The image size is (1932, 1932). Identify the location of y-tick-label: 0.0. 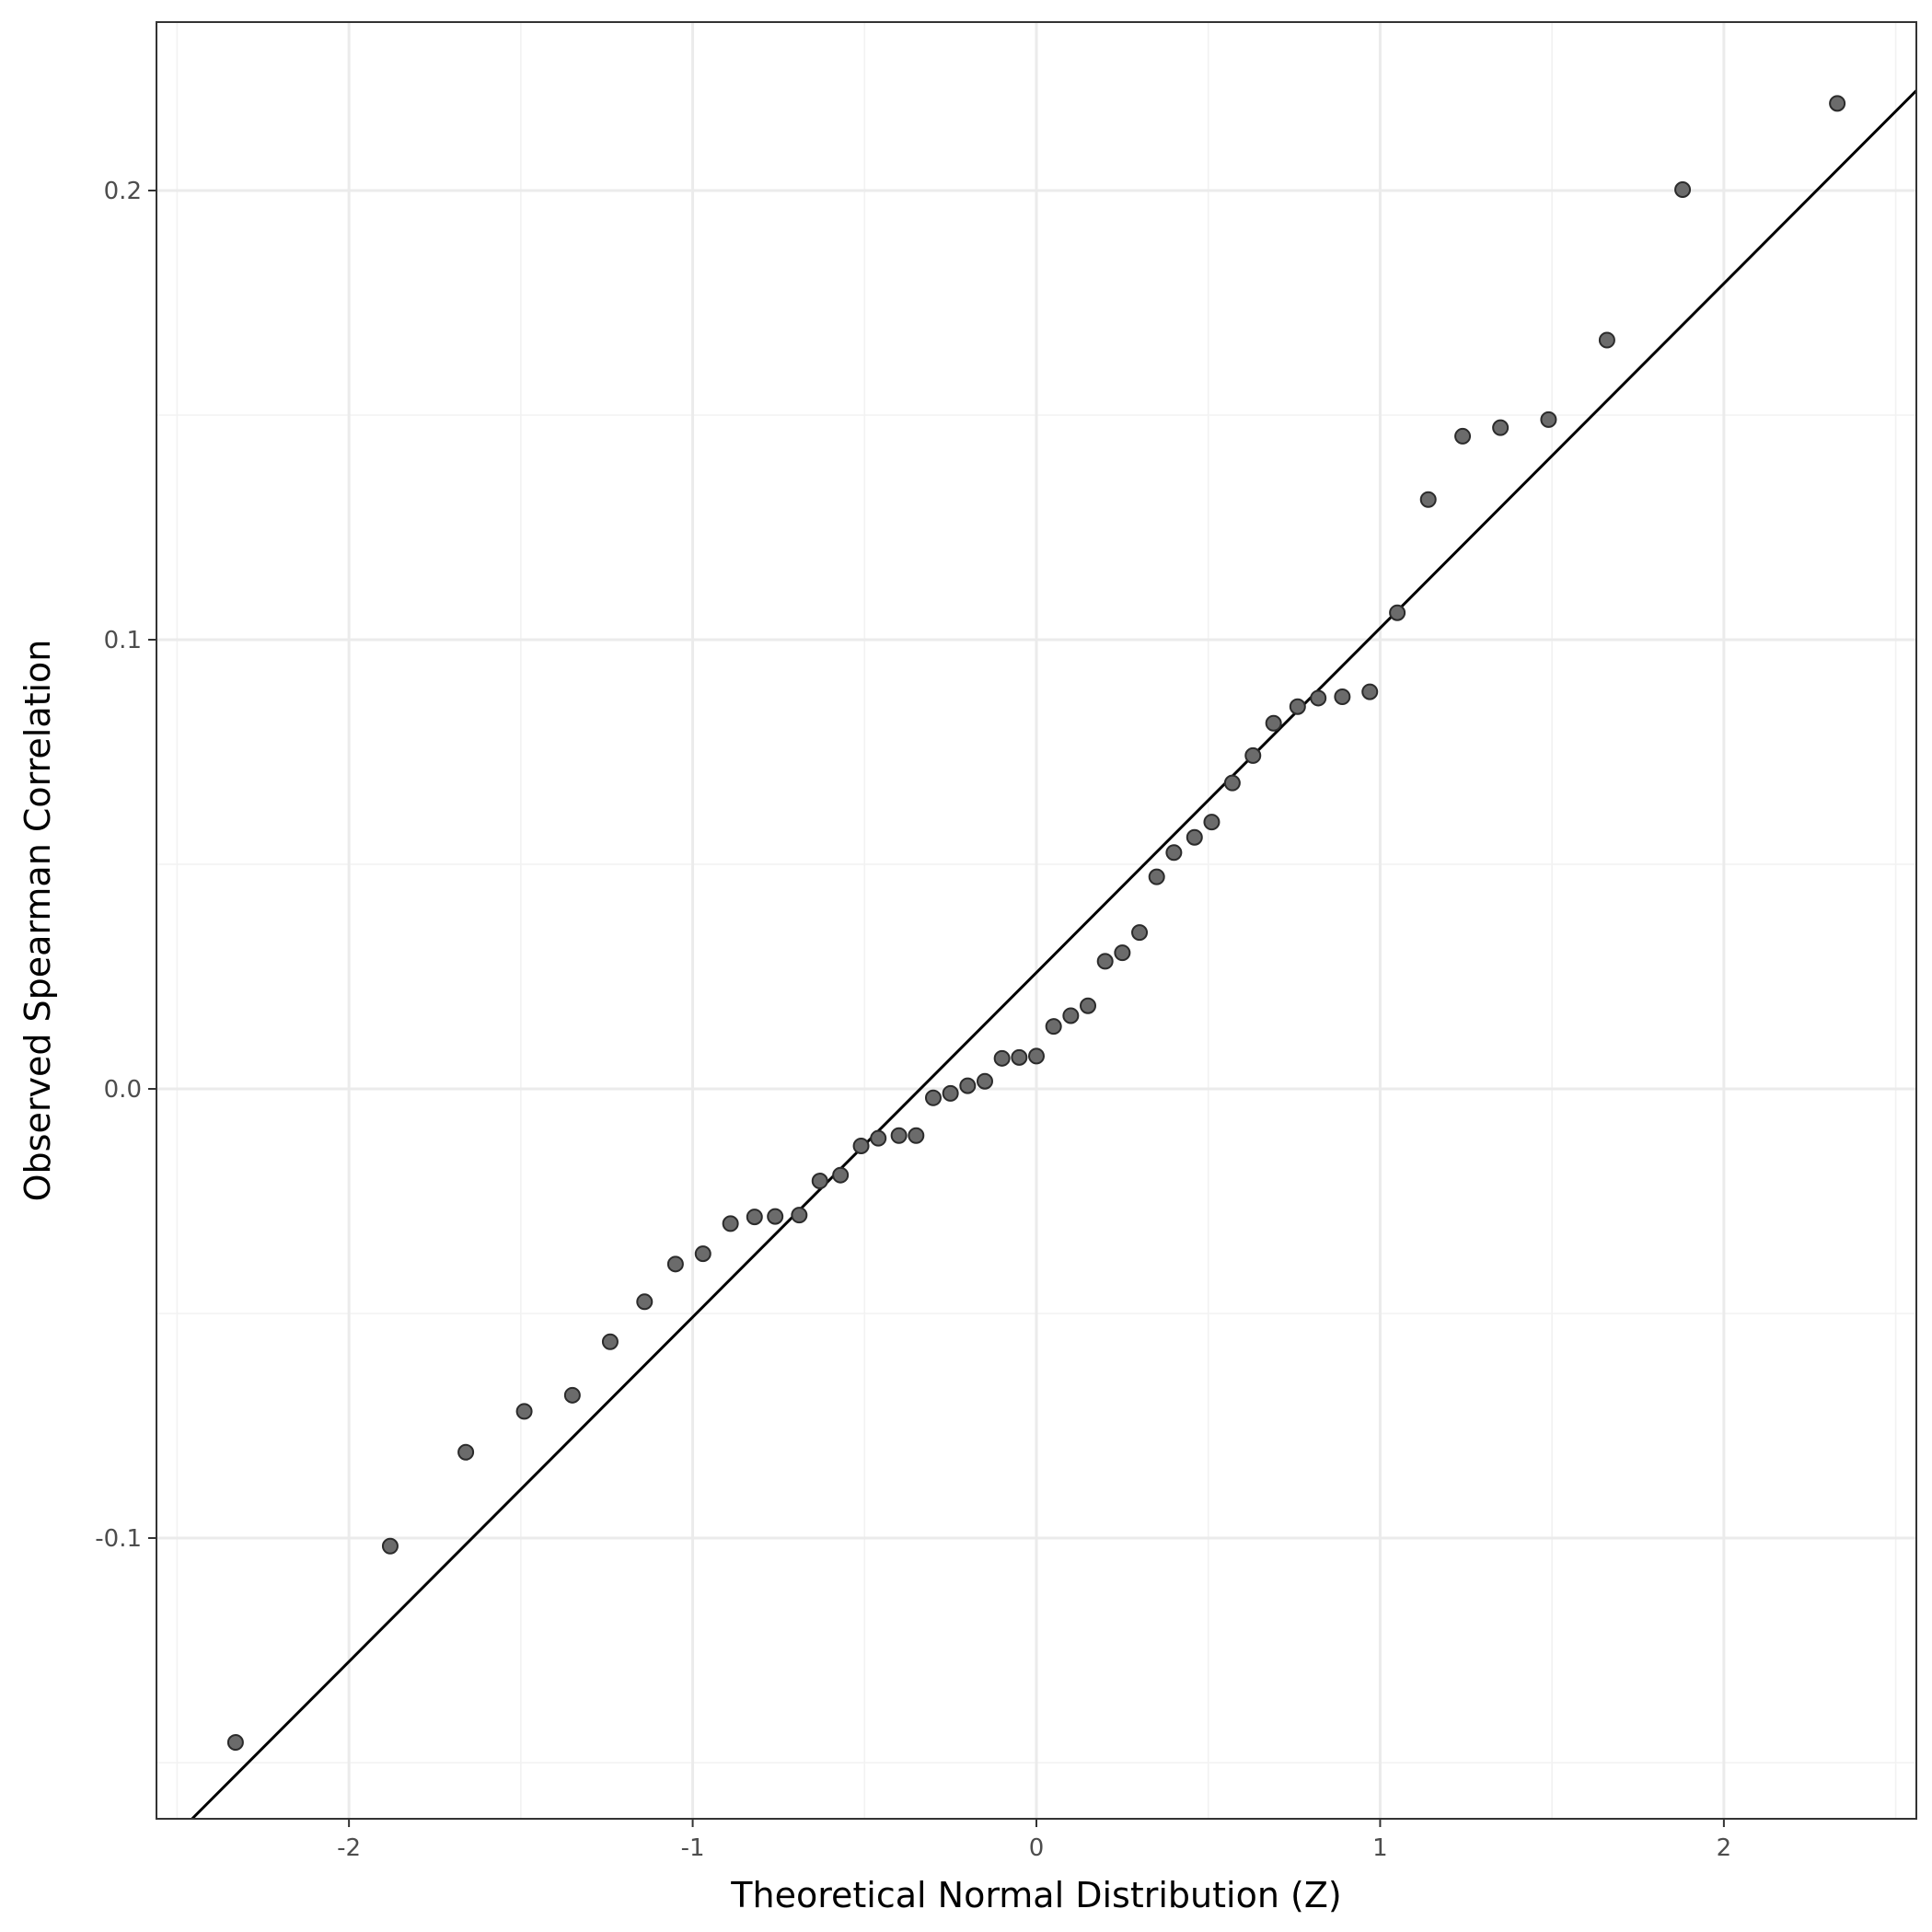
(123, 1090).